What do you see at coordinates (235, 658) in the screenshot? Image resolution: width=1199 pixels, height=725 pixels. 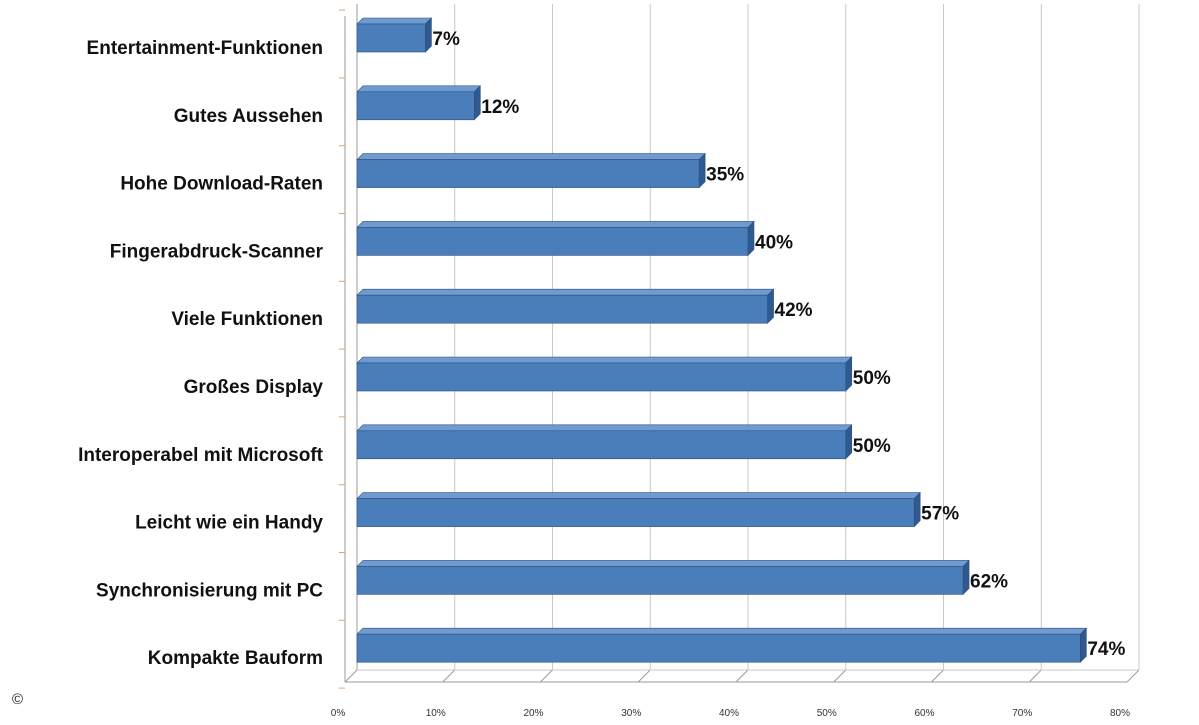 I see `category-label: Kompakte Bauform` at bounding box center [235, 658].